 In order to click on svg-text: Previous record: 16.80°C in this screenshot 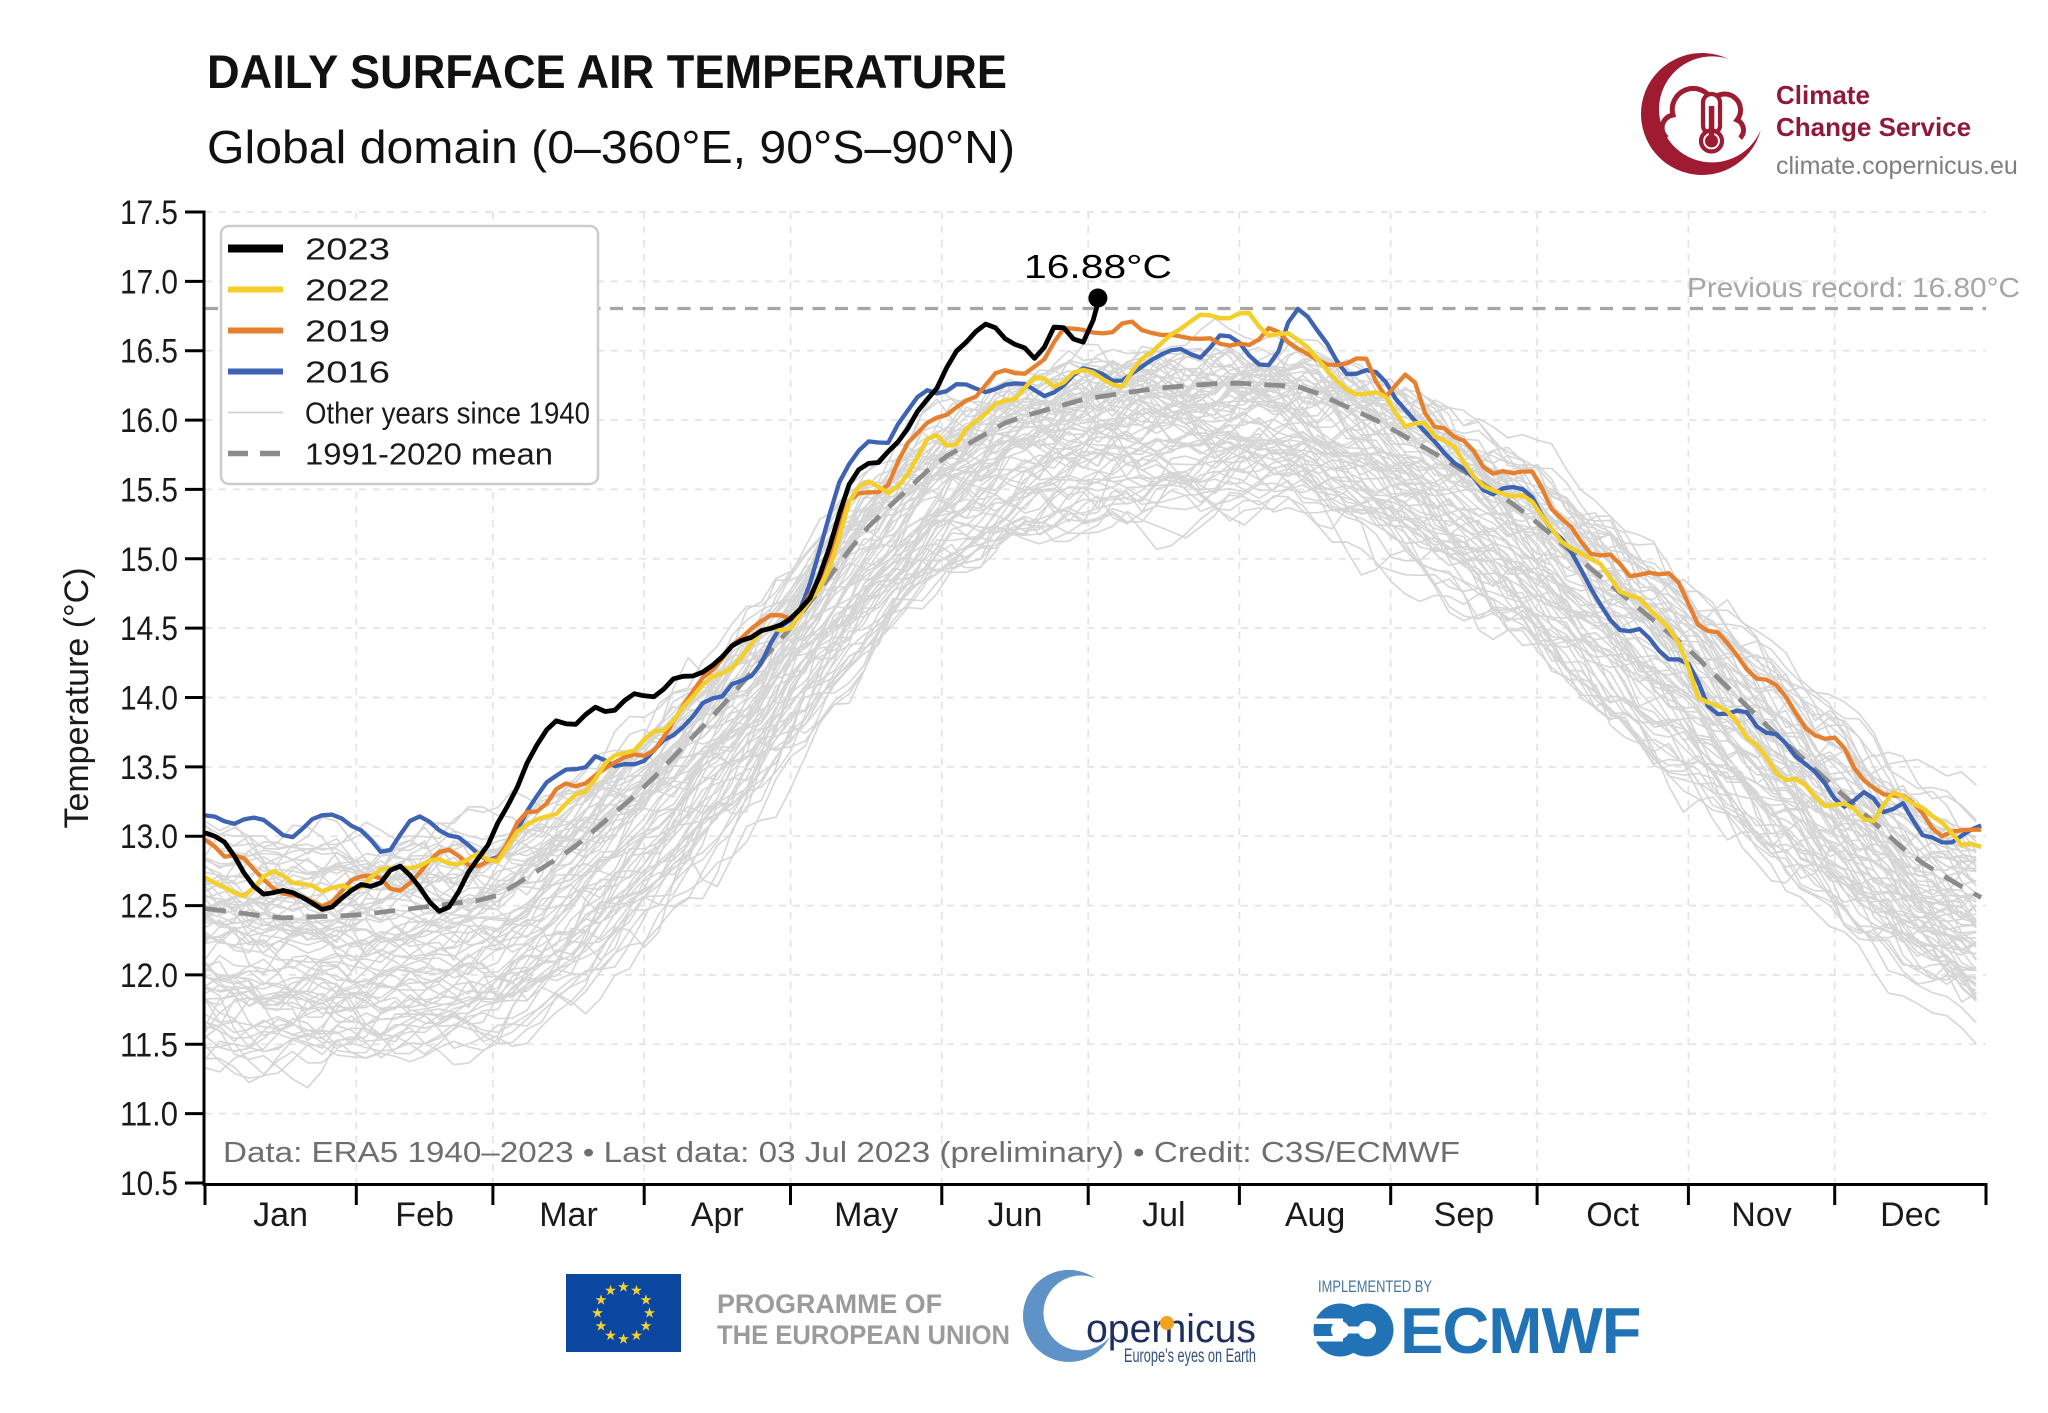, I will do `click(1853, 287)`.